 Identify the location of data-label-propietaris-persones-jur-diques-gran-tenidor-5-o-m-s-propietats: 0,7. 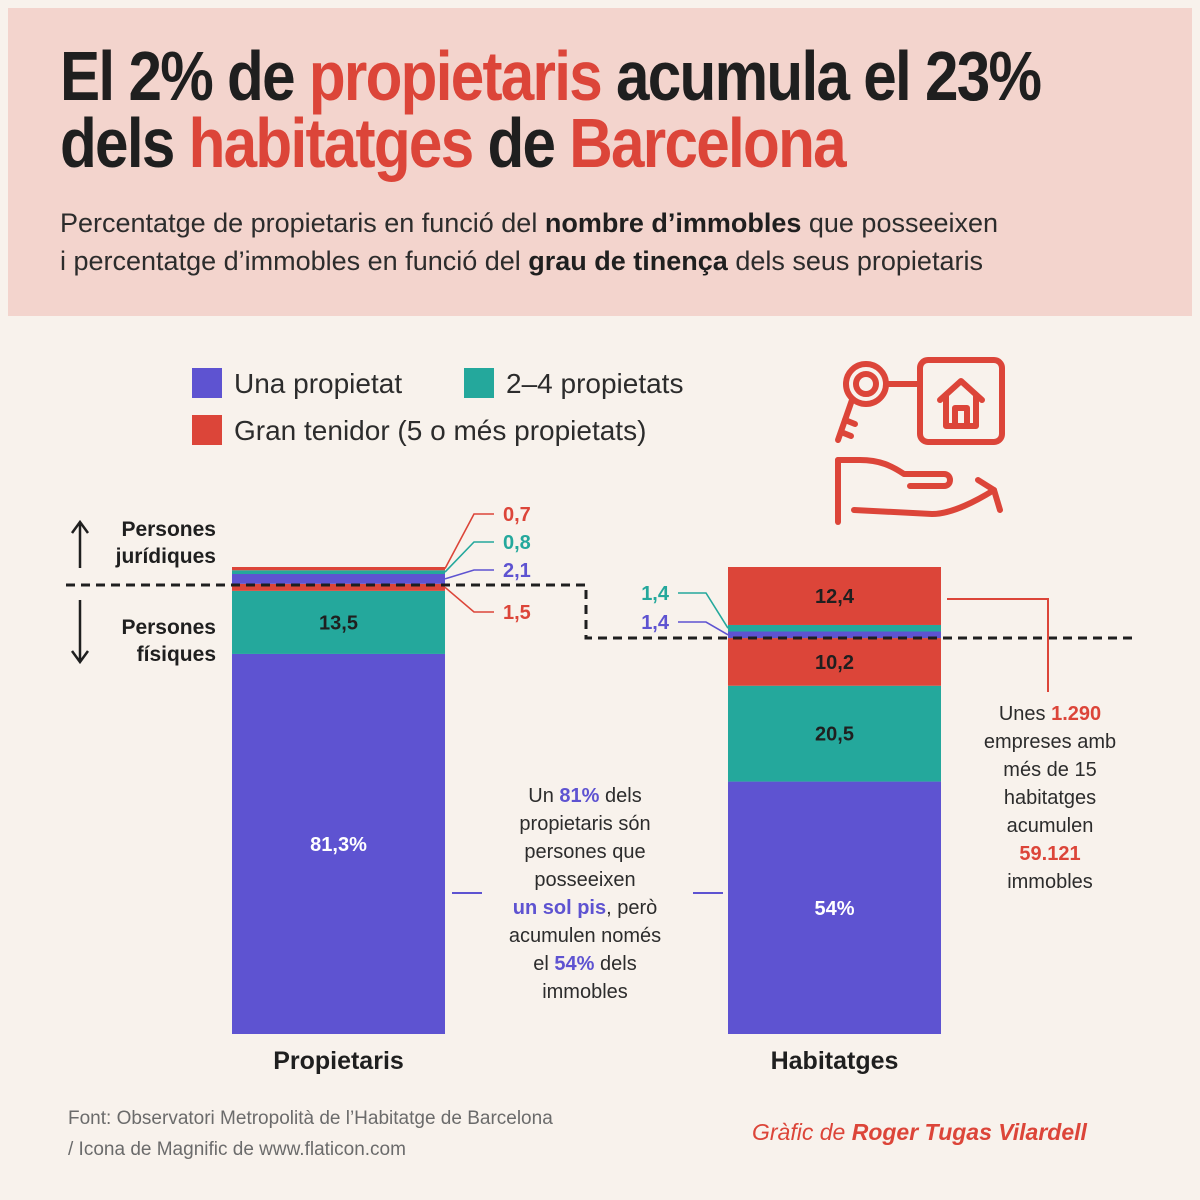
(517, 515).